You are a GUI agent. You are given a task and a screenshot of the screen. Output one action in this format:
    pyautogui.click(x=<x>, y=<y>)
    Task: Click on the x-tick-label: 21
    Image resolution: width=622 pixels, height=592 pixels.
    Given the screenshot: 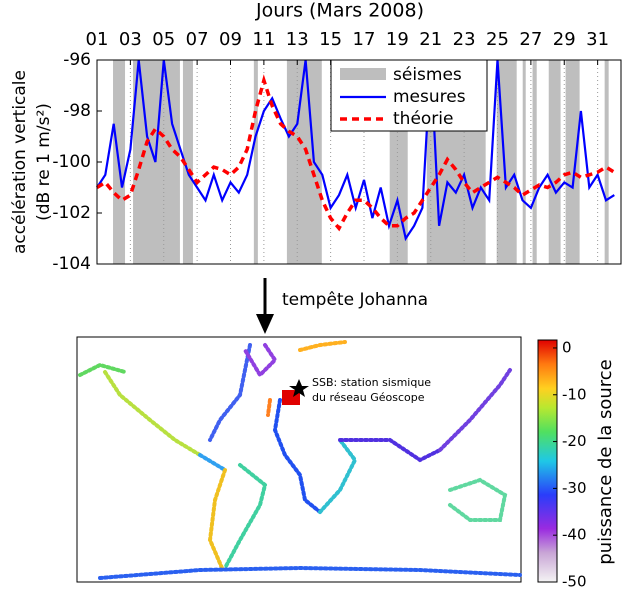 What is the action you would take?
    pyautogui.click(x=430, y=39)
    